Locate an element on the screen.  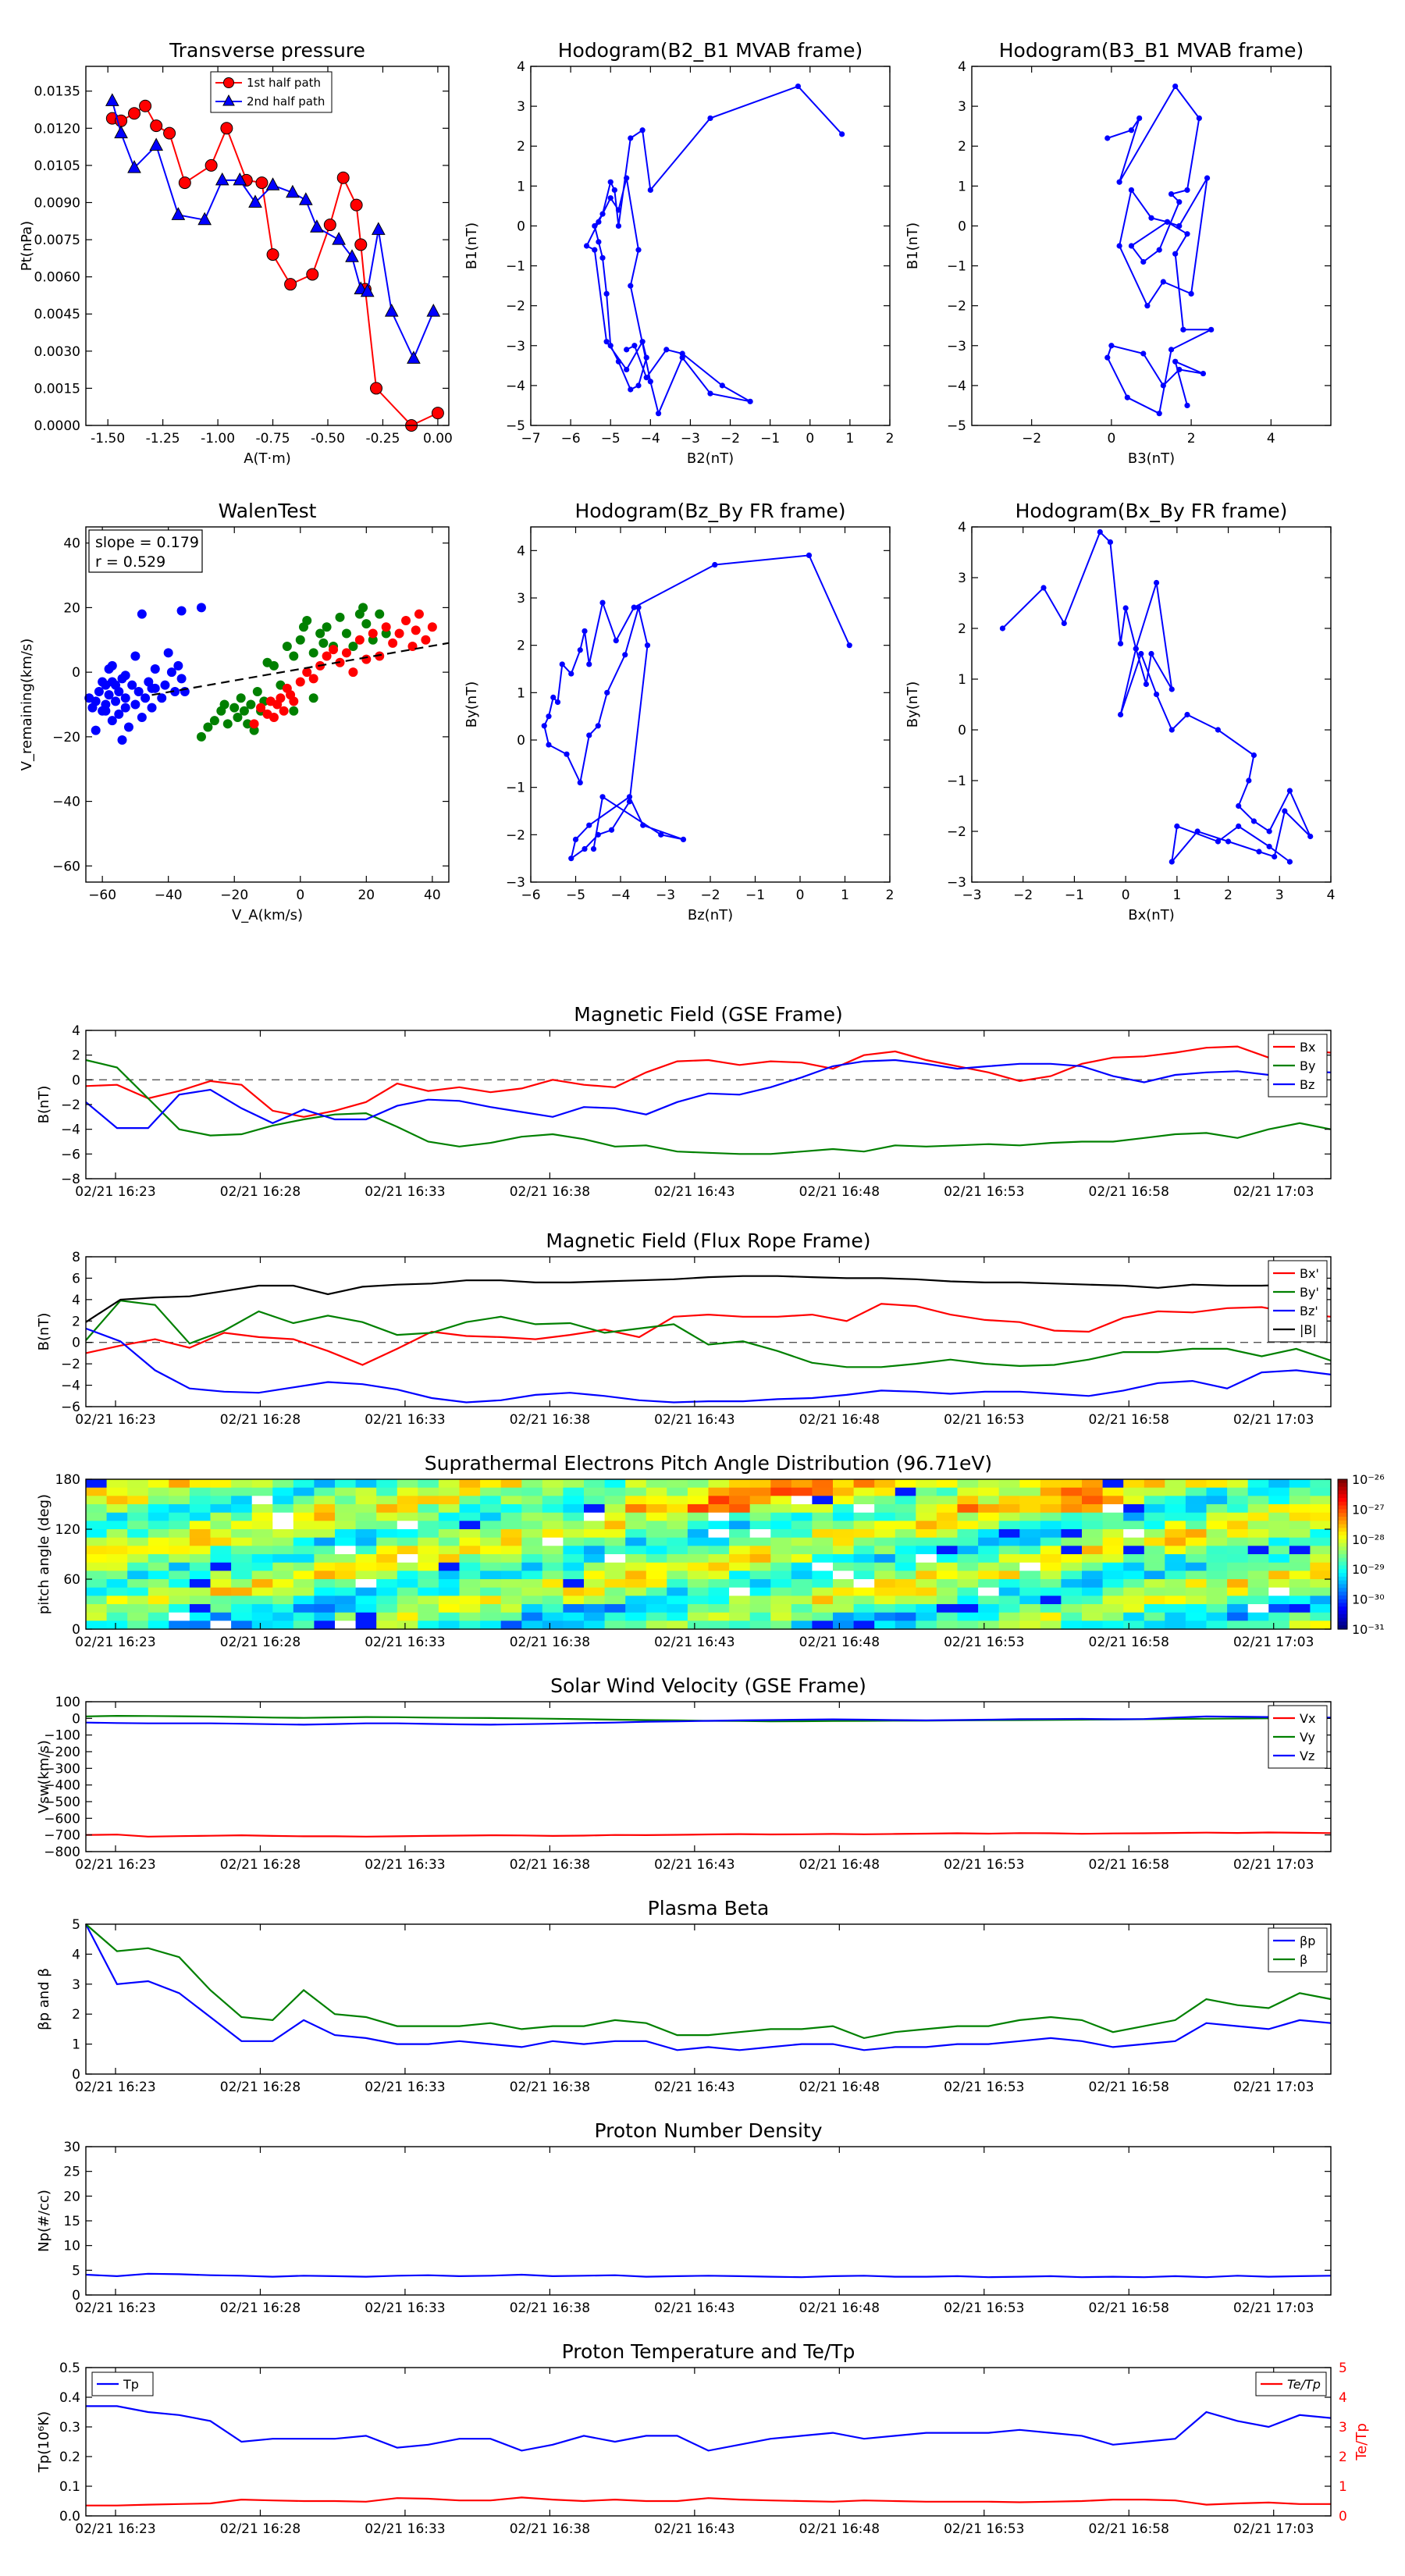
y-tick-label: −300 is located at coordinates (62, 1769).